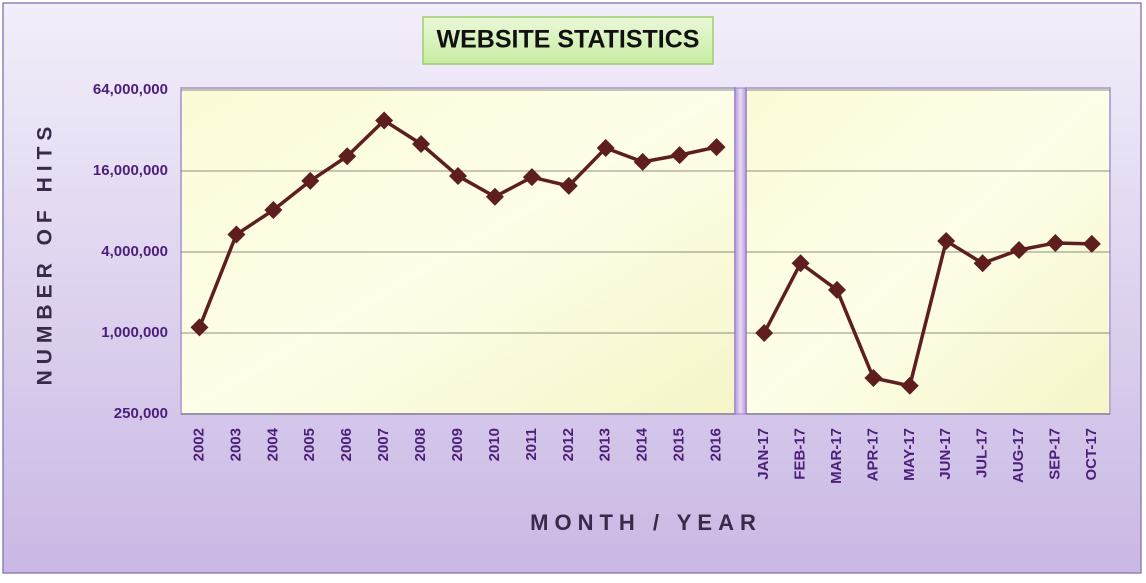 The image size is (1146, 583). I want to click on x-tick-label: APR-17, so click(872, 454).